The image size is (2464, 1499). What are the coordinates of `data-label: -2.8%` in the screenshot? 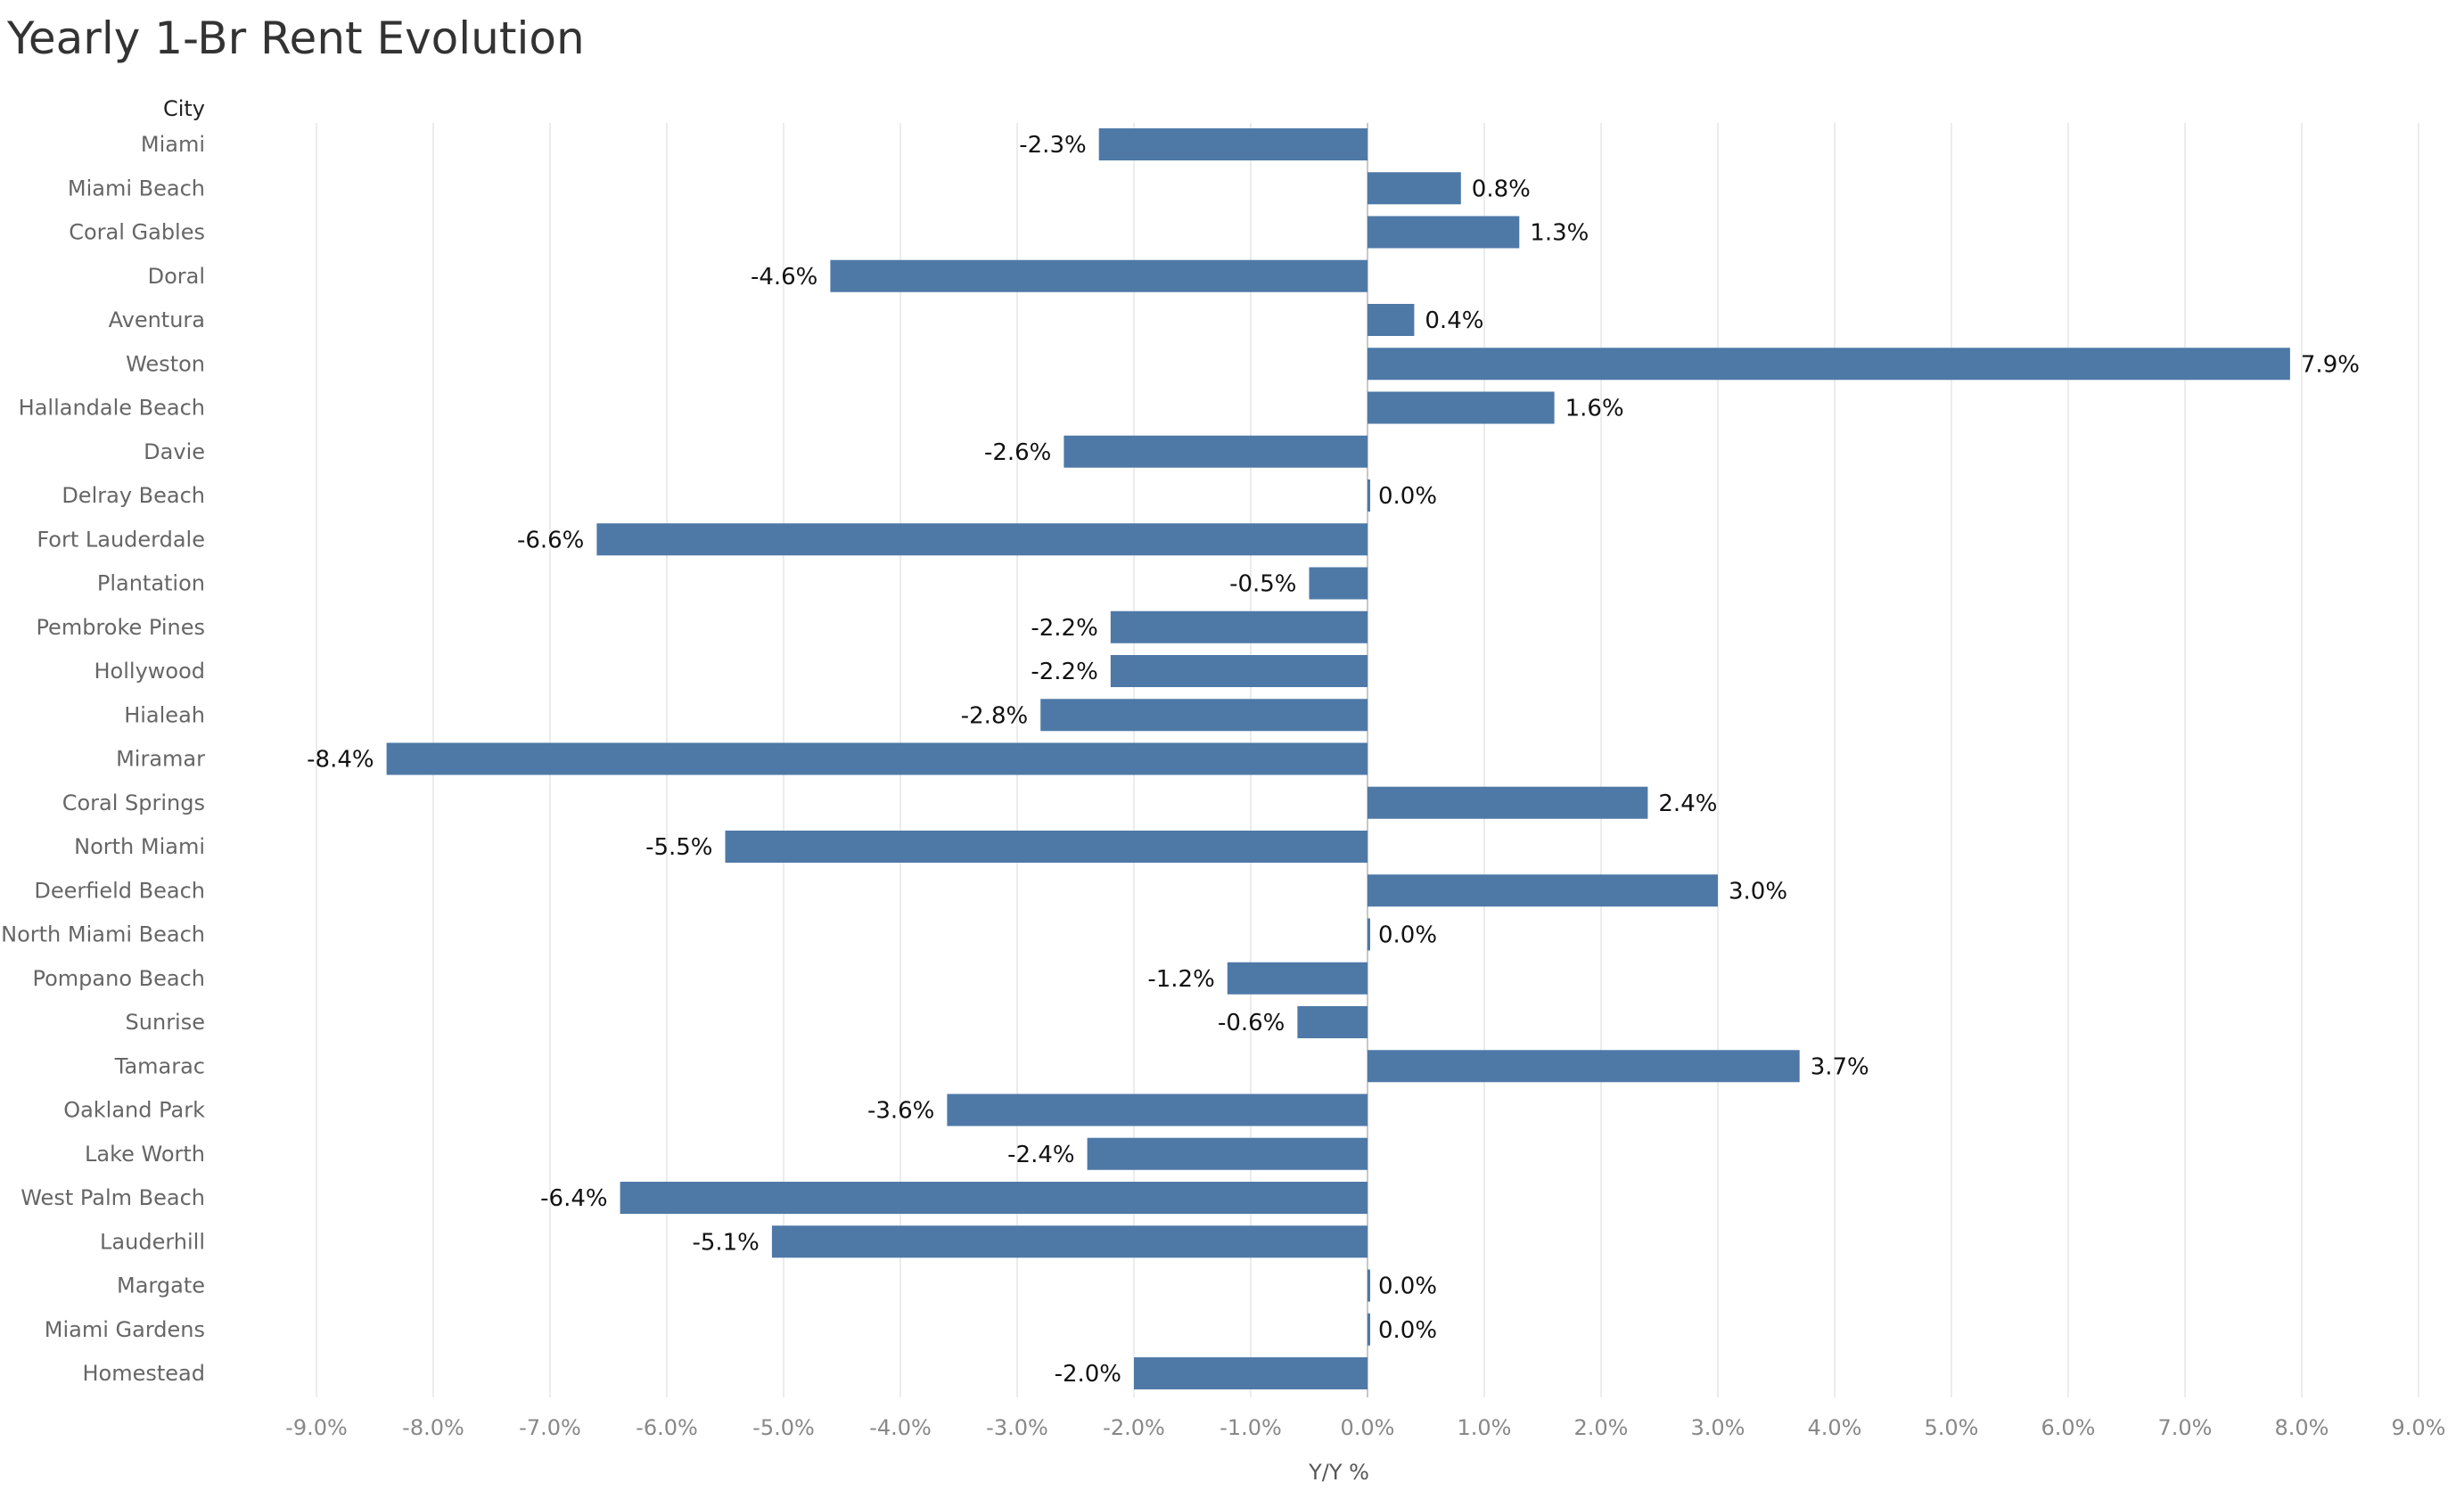 It's located at (994, 715).